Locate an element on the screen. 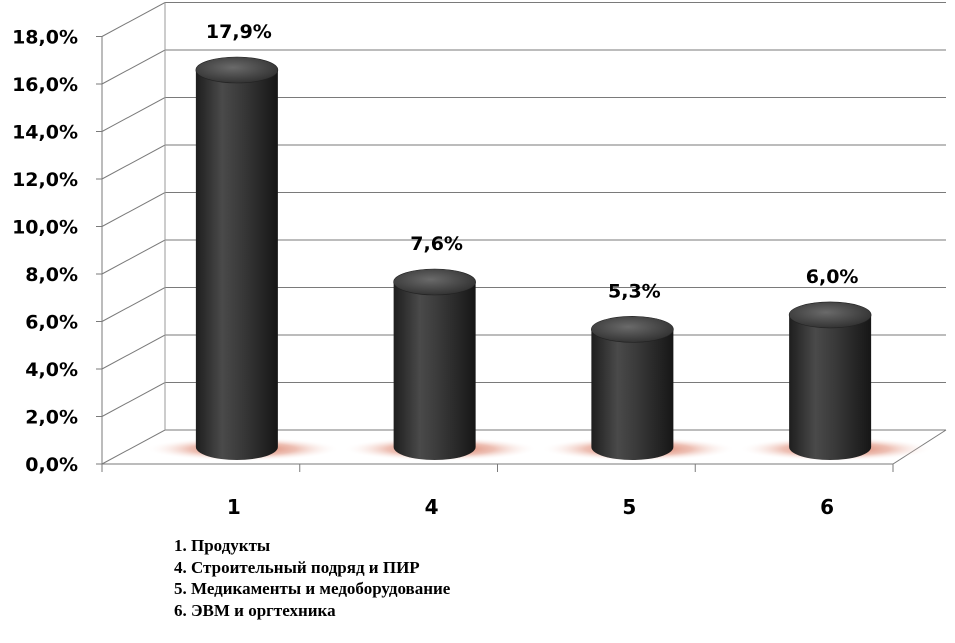 The image size is (955, 643). data-label-1: 17,9% is located at coordinates (239, 32).